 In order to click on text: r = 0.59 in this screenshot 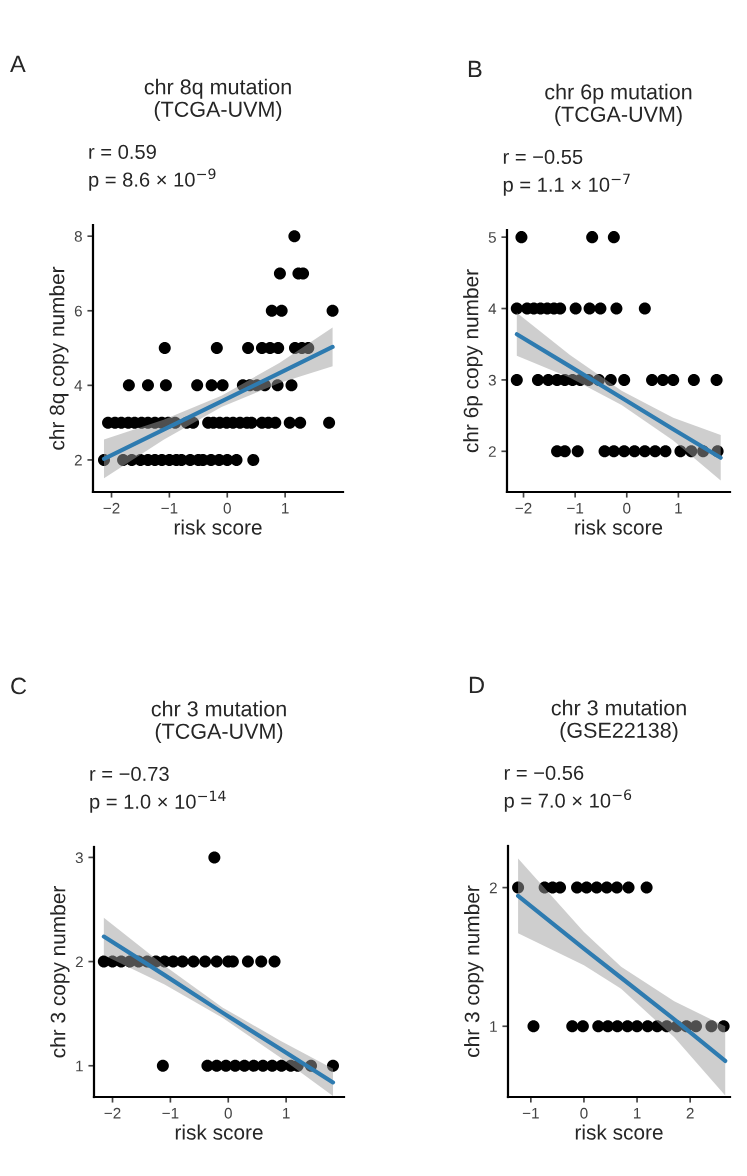, I will do `click(122, 152)`.